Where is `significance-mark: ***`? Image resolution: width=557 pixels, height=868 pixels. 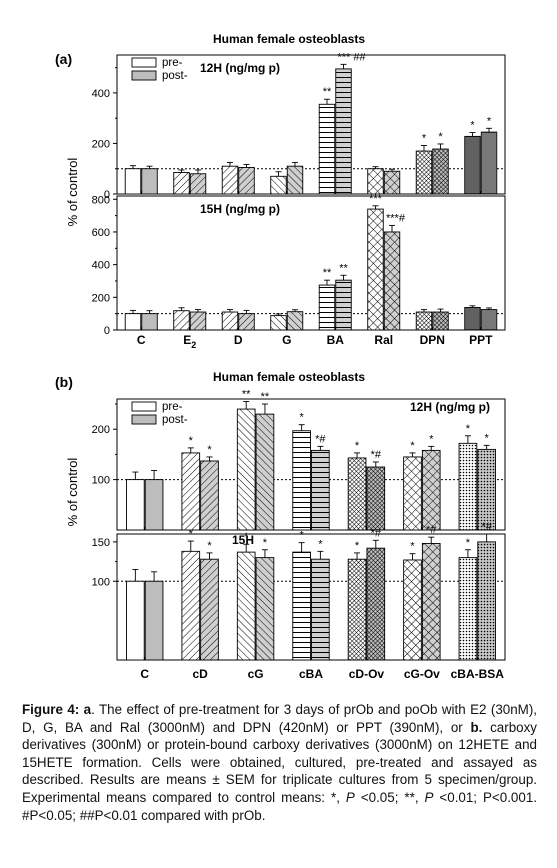 significance-mark: *** is located at coordinates (376, 199).